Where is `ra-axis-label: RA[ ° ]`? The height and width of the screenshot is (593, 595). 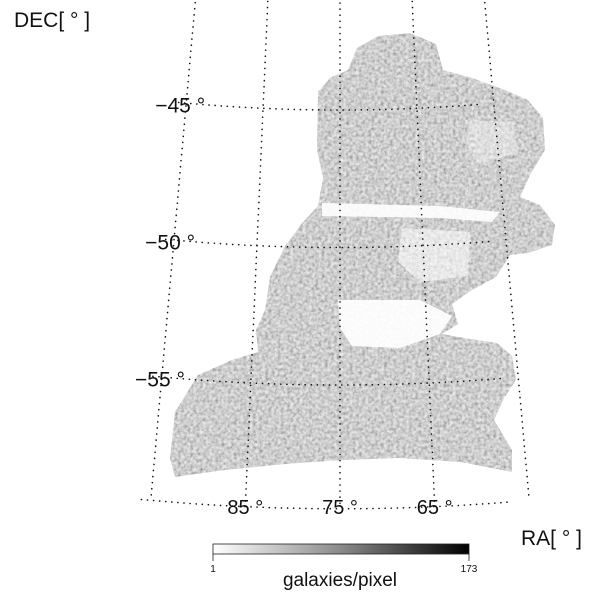 ra-axis-label: RA[ ° ] is located at coordinates (551, 538).